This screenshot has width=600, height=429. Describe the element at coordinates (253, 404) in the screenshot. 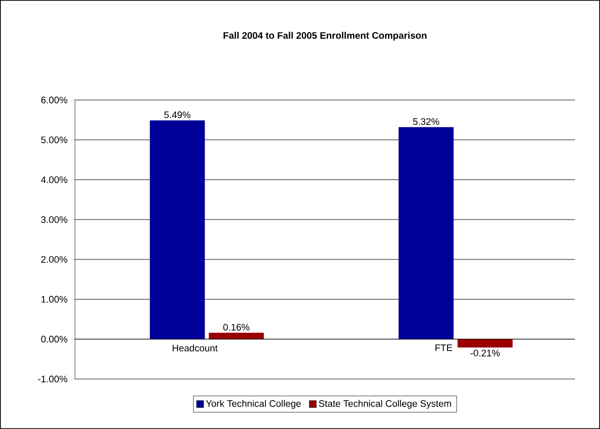

I see `legend-label: York Technical College` at that location.